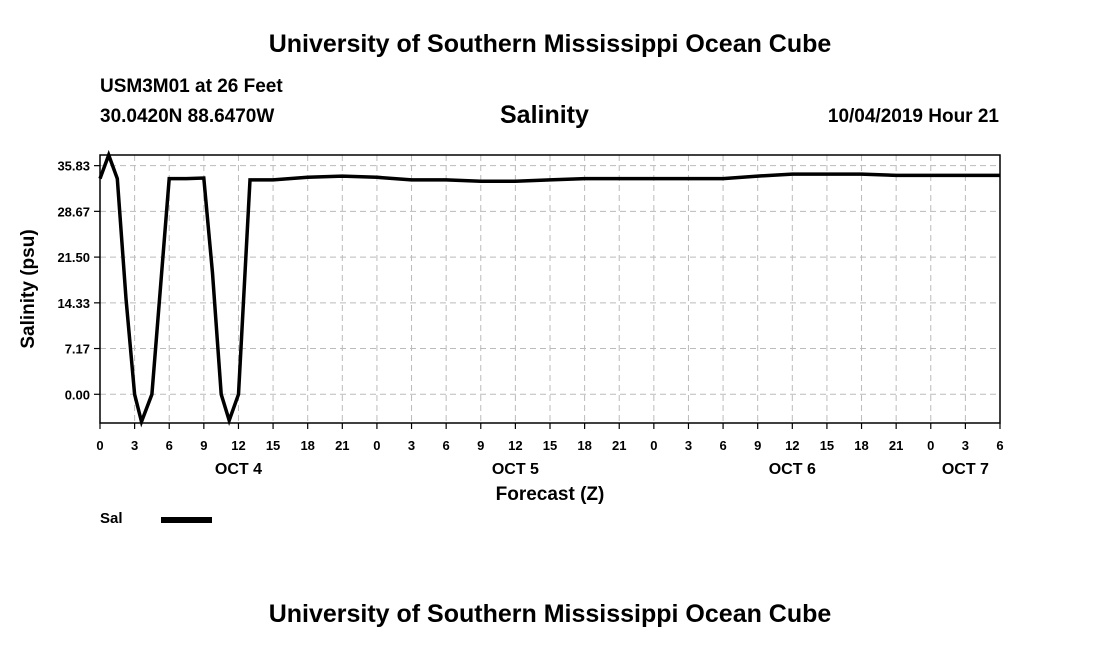 This screenshot has height=650, width=1100. What do you see at coordinates (602, 469) in the screenshot?
I see `date-labels: OCT 4 OCT 5 OCT 6 OCT 7` at bounding box center [602, 469].